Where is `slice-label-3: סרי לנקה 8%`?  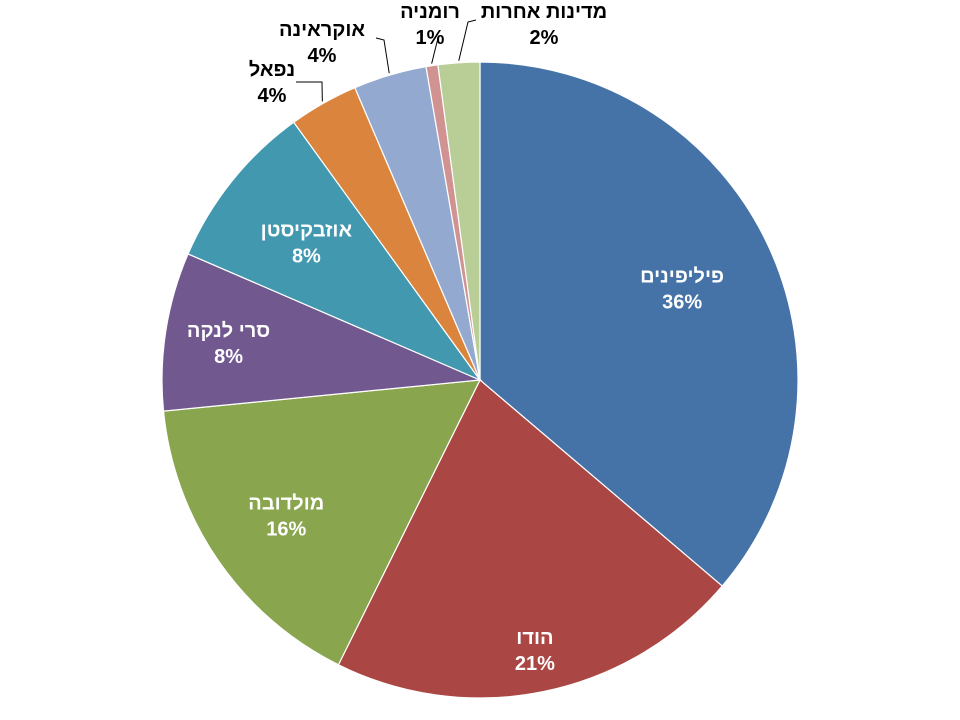
slice-label-3: סרי לנקה 8% is located at coordinates (228, 344).